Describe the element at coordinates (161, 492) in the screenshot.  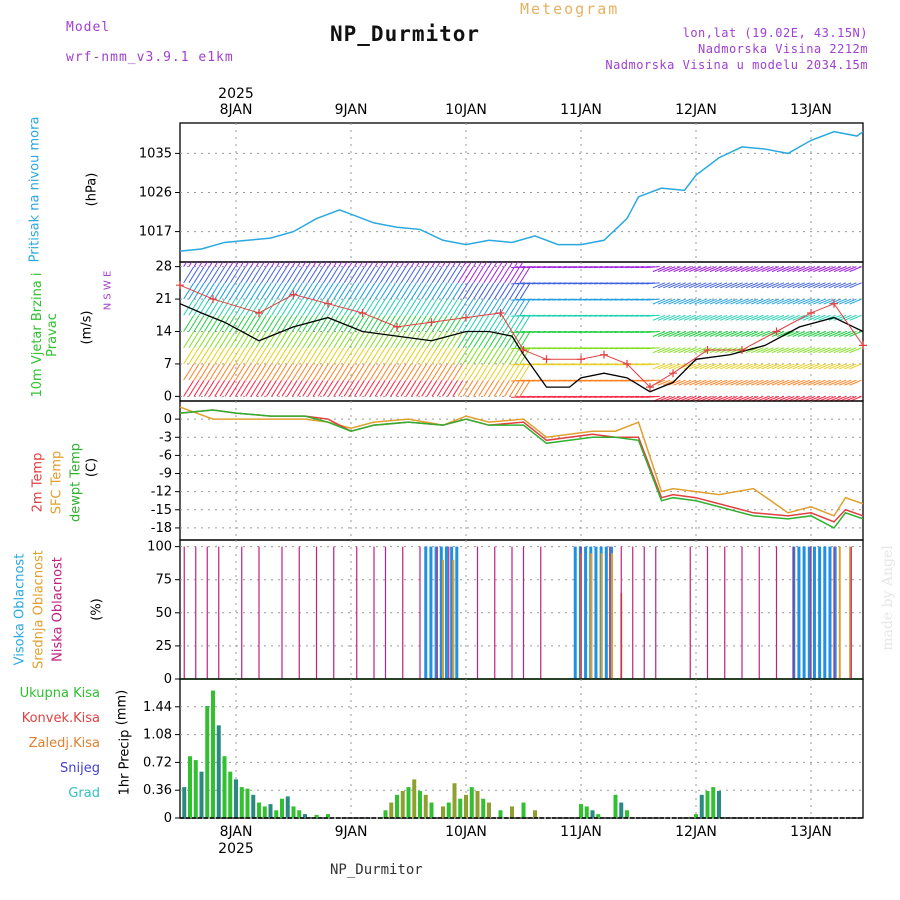
I see `y-tick-label: -12` at that location.